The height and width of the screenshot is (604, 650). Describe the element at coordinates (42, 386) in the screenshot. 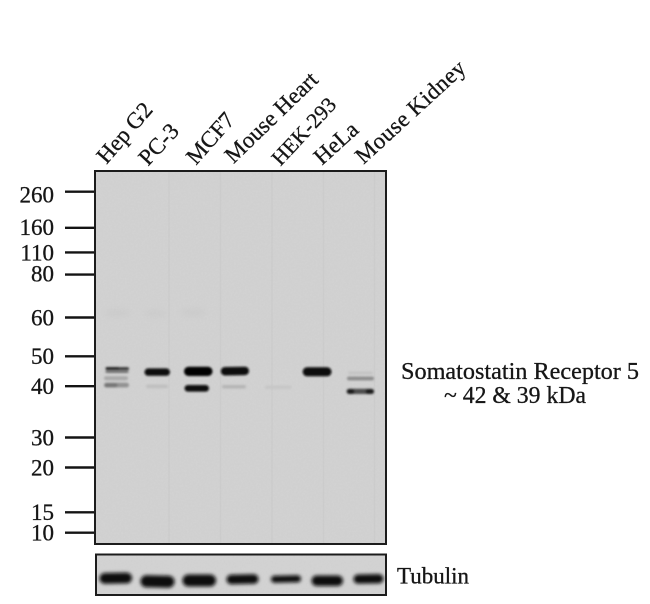

I see `svg-text: 40` at that location.